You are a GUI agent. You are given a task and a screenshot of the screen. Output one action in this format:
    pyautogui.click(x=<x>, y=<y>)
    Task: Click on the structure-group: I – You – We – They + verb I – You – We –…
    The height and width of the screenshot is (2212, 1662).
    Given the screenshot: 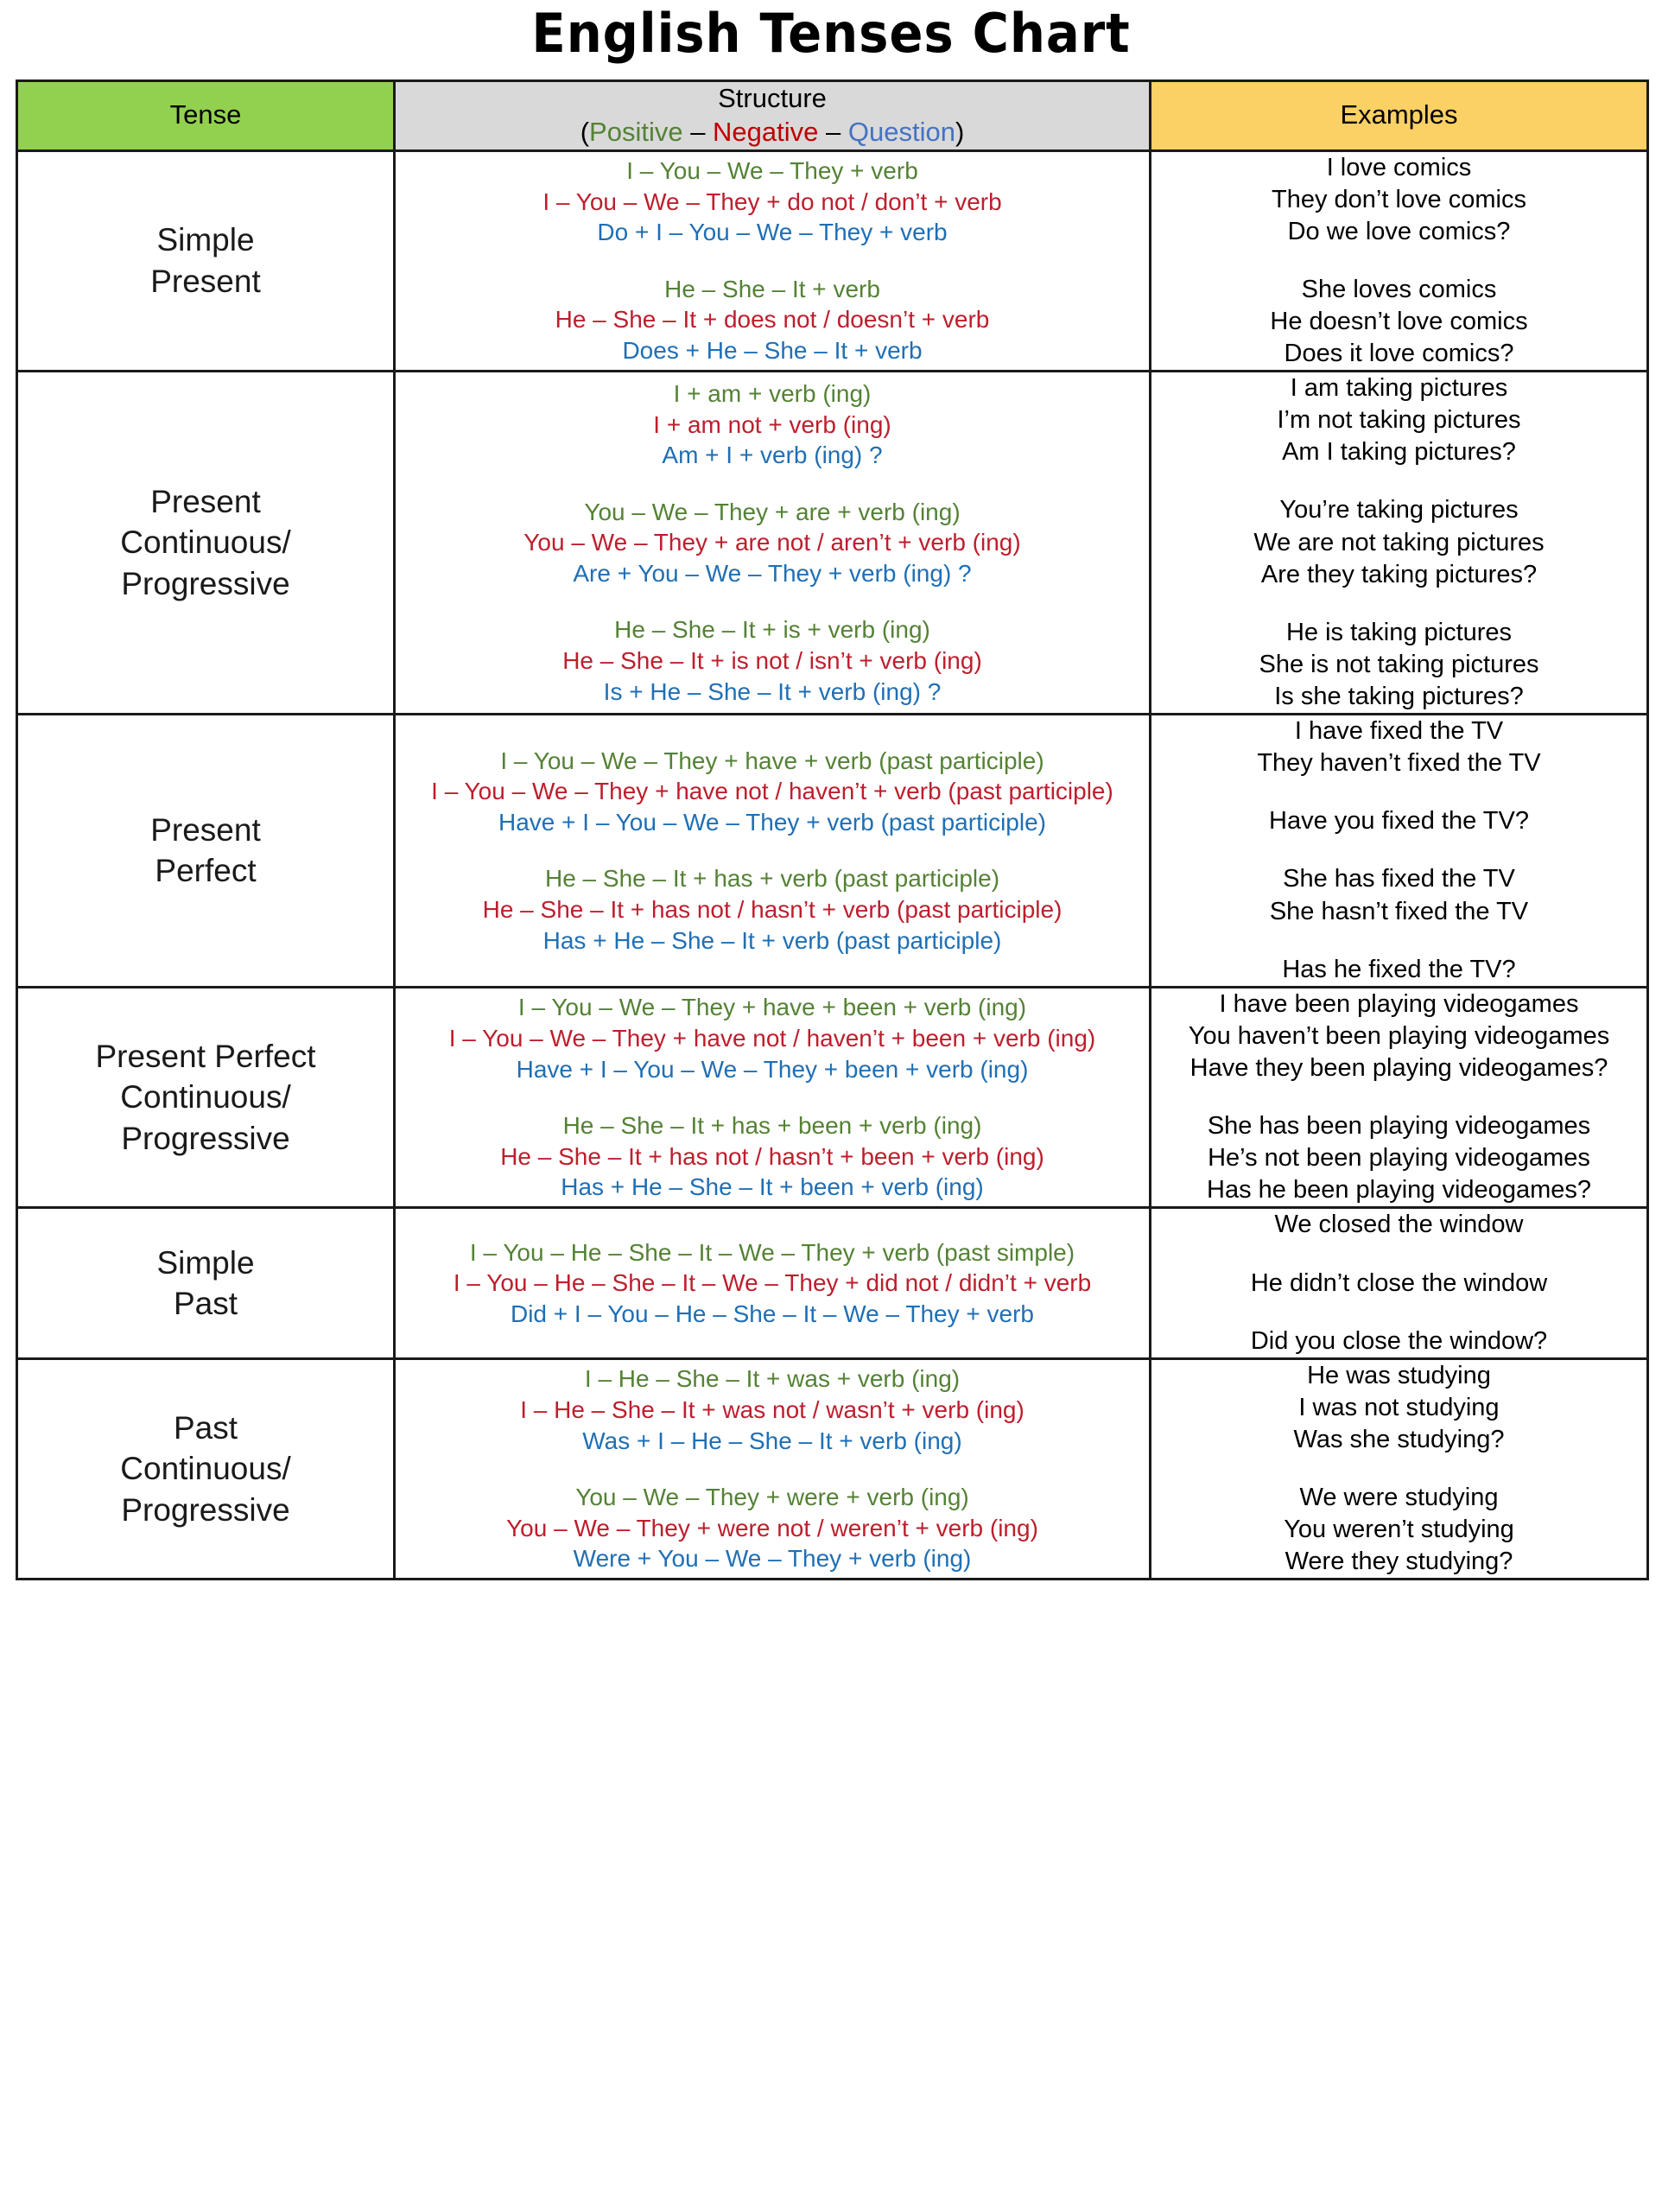 What is the action you would take?
    pyautogui.click(x=772, y=202)
    